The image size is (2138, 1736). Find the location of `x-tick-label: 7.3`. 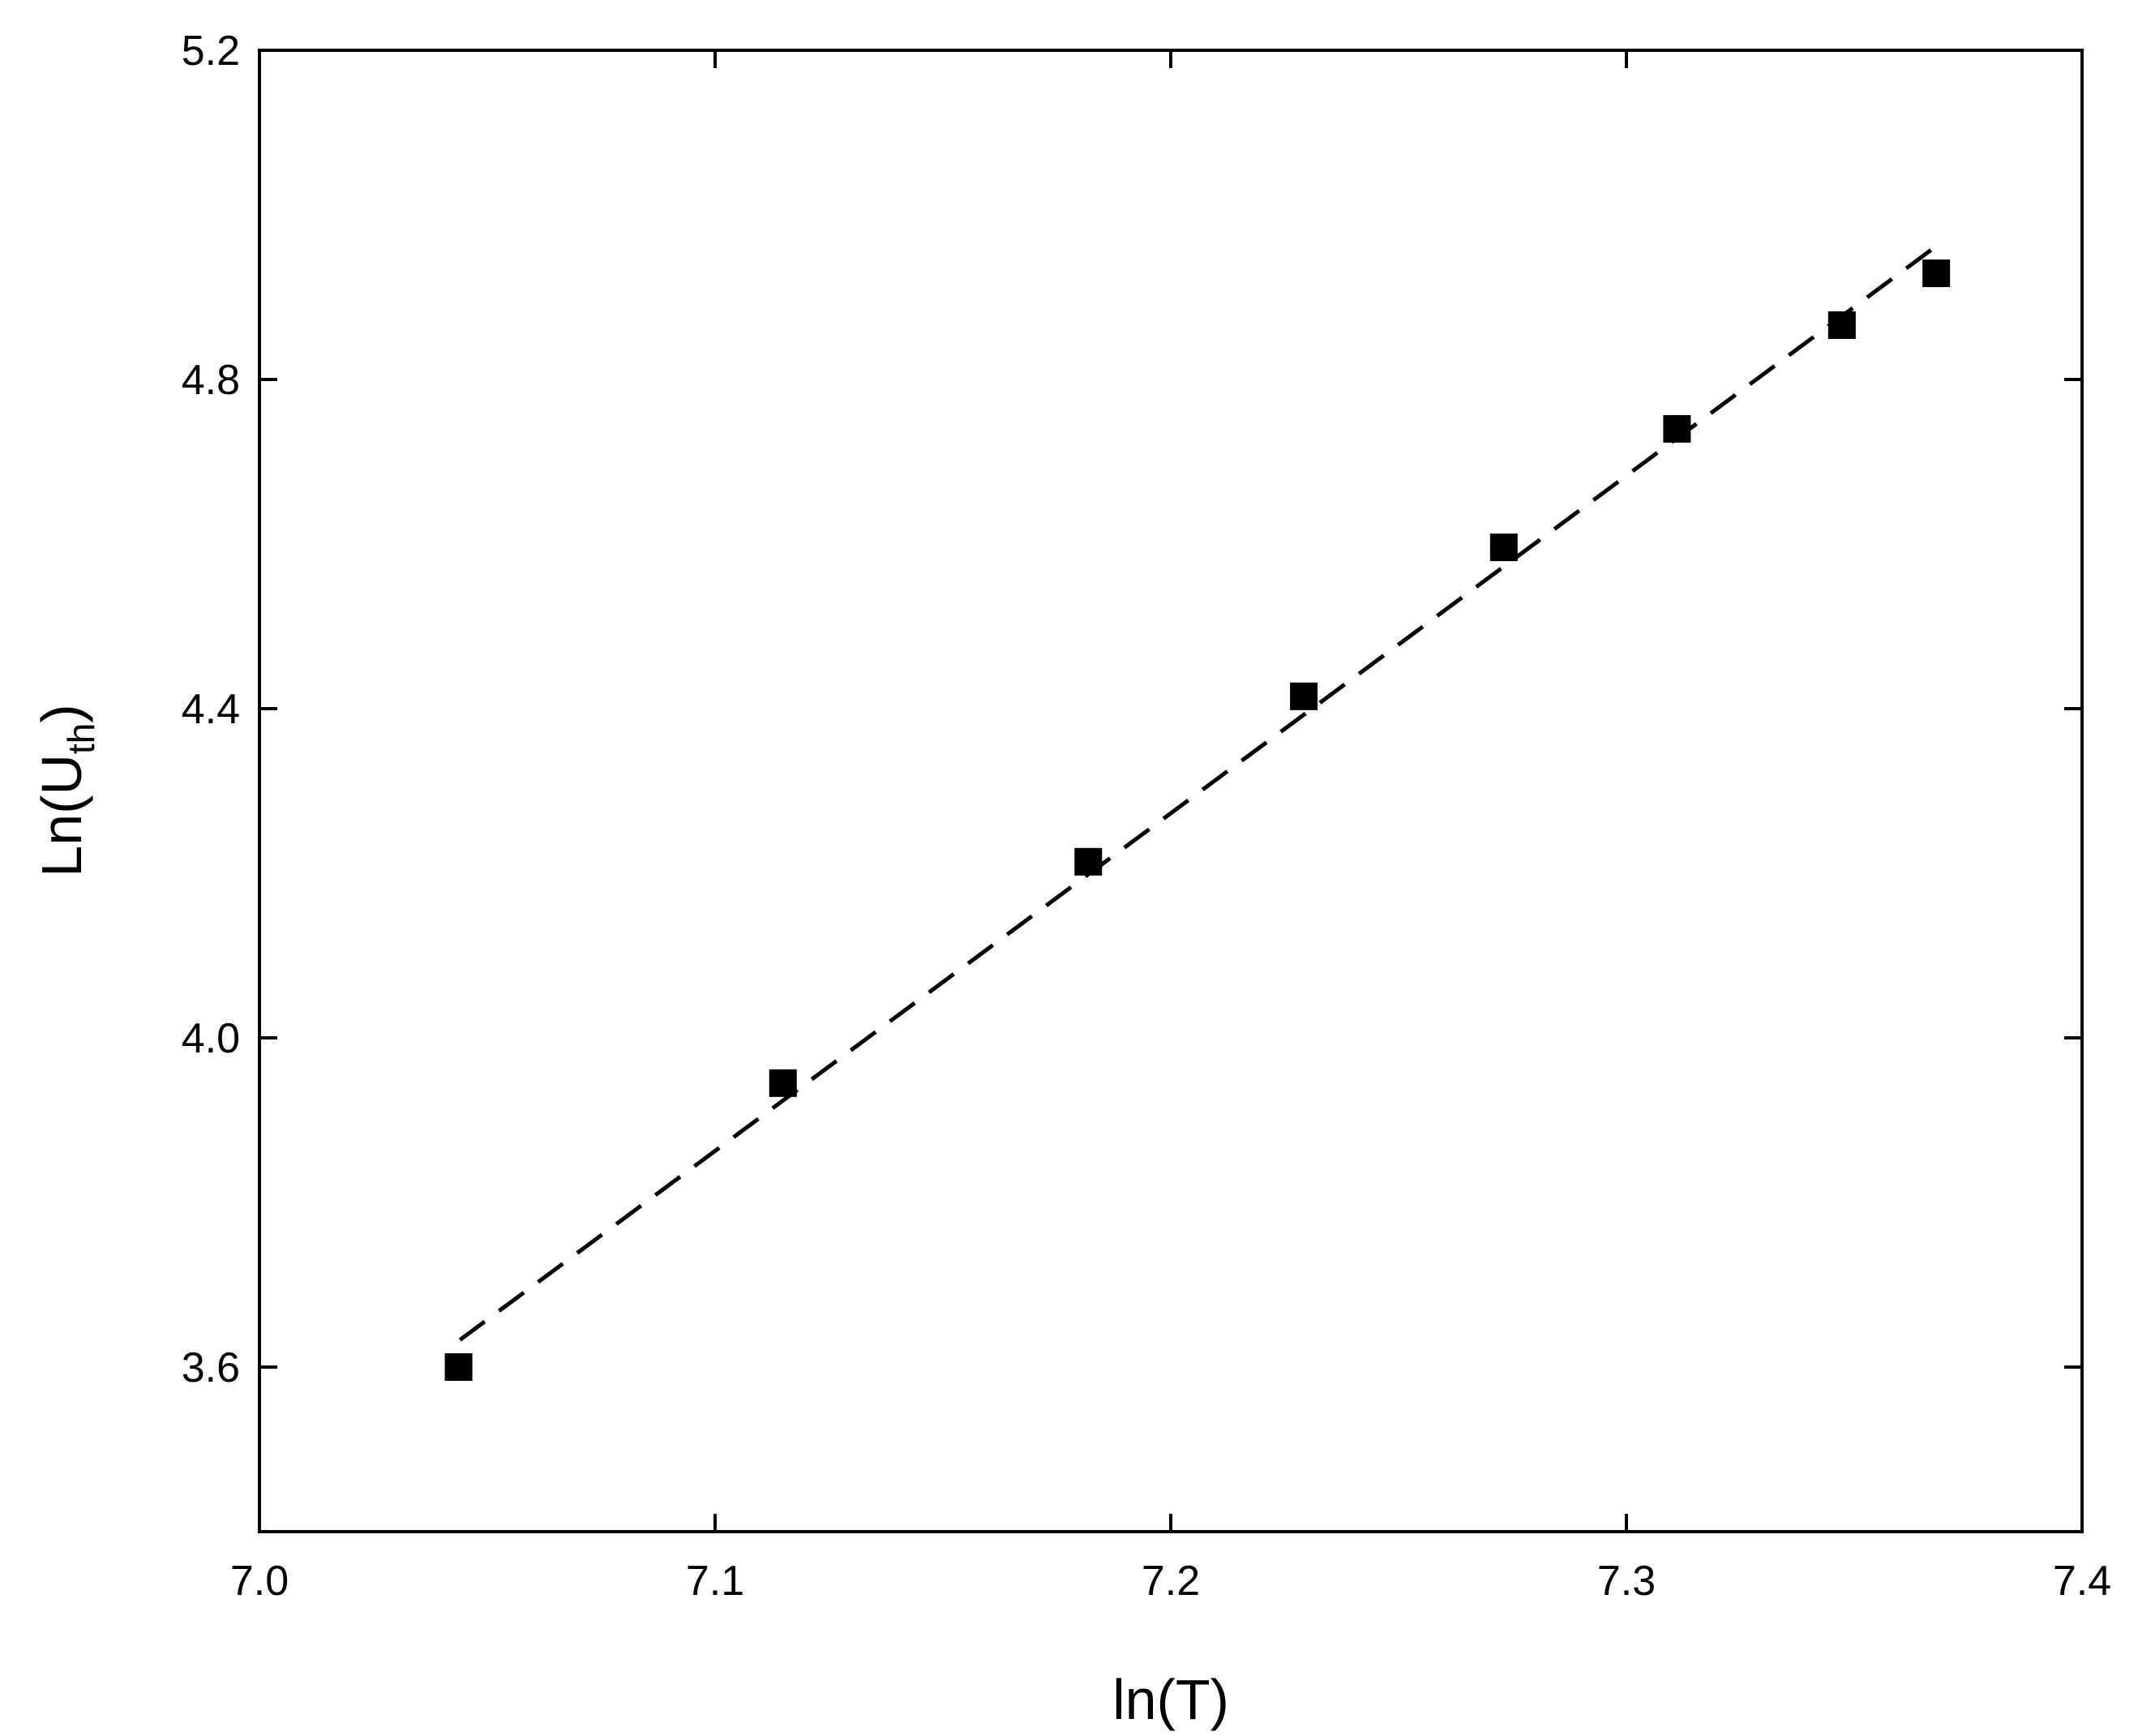

x-tick-label: 7.3 is located at coordinates (1627, 1582).